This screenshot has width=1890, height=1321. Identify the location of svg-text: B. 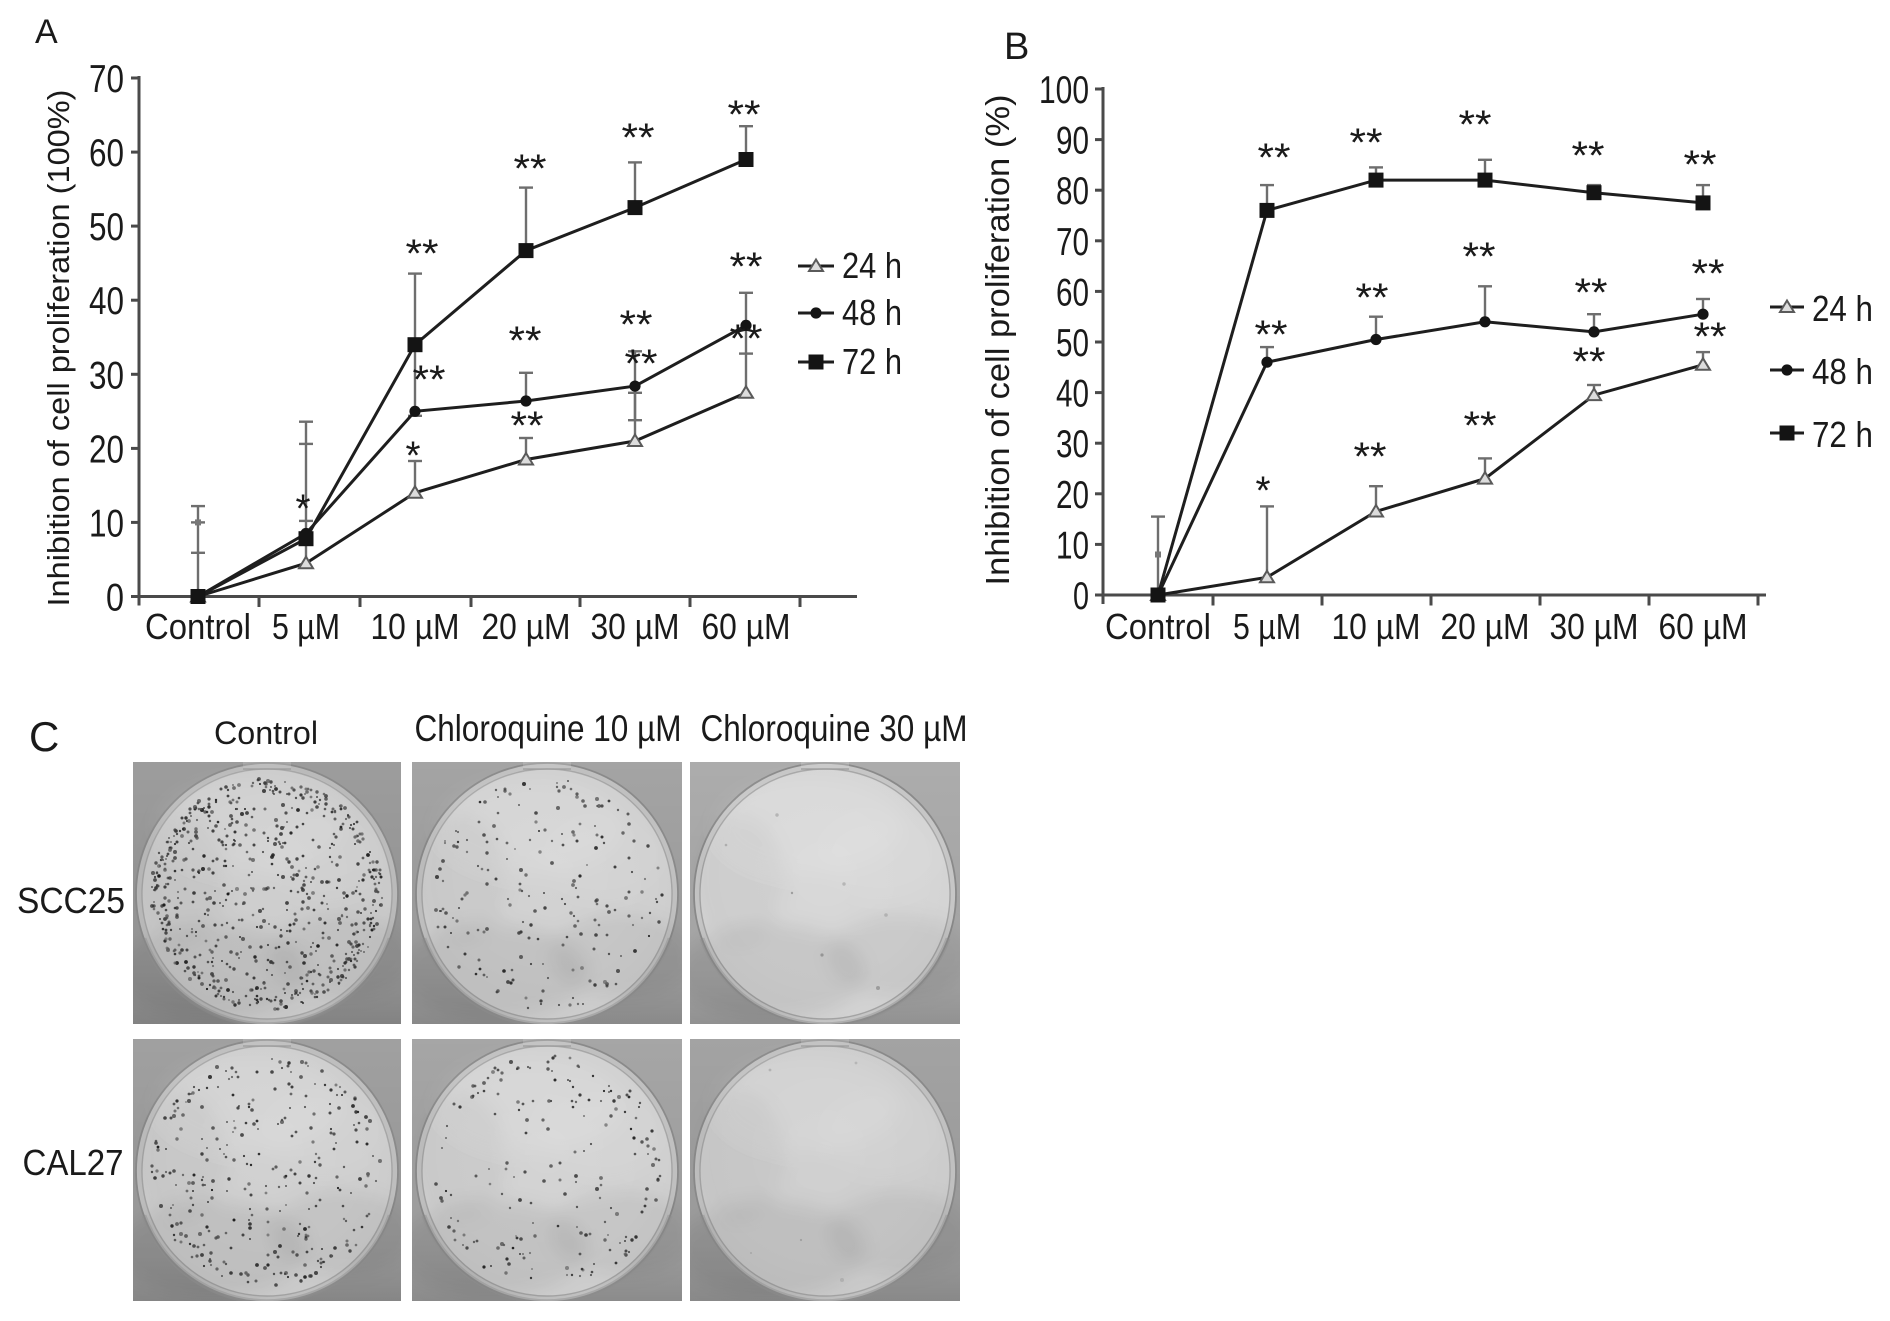
(1016, 47).